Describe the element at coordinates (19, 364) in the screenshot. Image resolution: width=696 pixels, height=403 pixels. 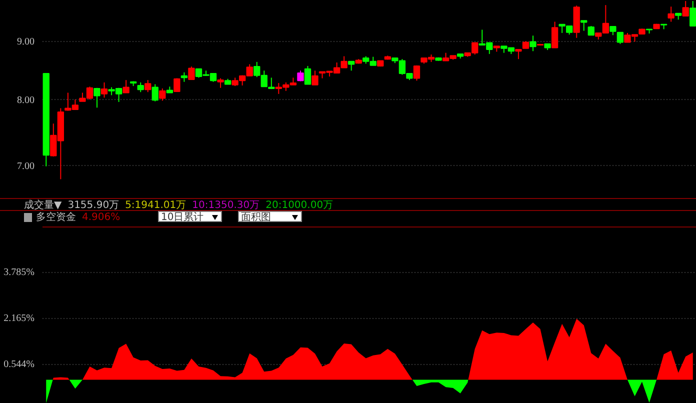
I see `y-tick-label: 0.544%` at that location.